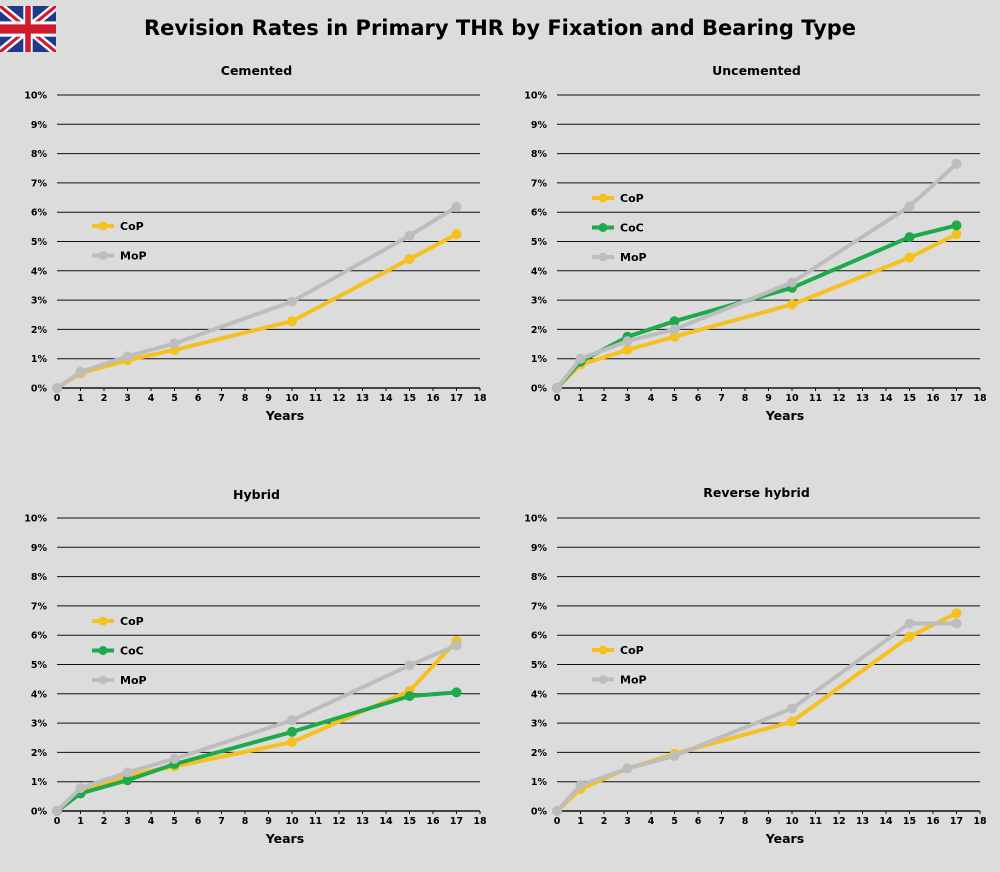 The width and height of the screenshot is (1000, 872). Describe the element at coordinates (257, 751) in the screenshot. I see `series-line-coc` at that location.